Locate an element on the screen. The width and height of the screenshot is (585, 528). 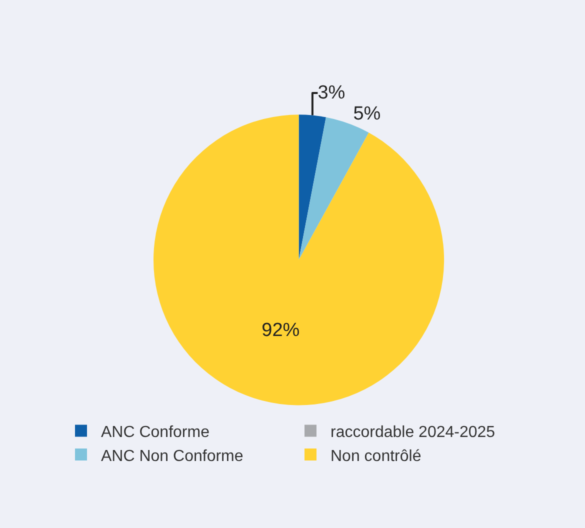
data-label: 92% is located at coordinates (281, 330).